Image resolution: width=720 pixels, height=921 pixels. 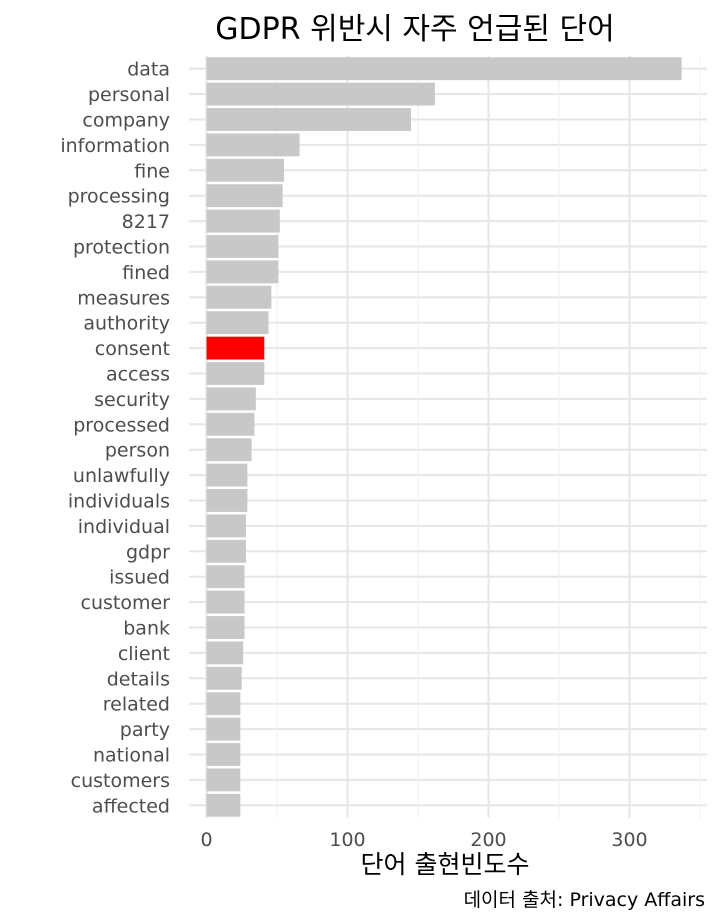 I want to click on bar-gdpr, so click(x=226, y=551).